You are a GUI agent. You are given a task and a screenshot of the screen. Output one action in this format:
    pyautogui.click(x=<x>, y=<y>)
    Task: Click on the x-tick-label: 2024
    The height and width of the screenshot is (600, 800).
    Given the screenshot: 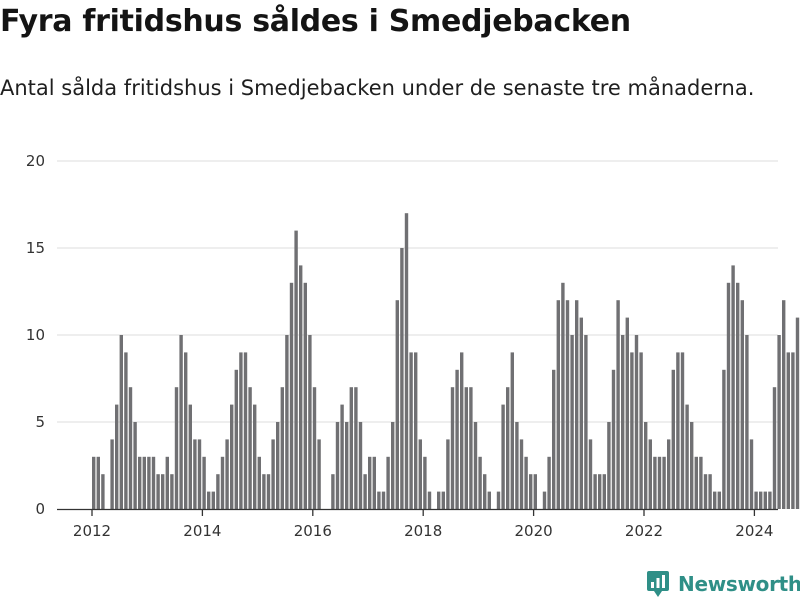 What is the action you would take?
    pyautogui.click(x=754, y=531)
    